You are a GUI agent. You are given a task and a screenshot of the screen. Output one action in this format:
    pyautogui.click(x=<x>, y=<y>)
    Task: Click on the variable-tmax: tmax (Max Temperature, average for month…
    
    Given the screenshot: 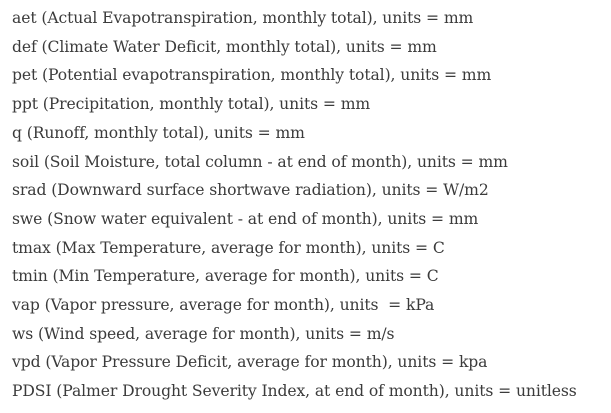 What is the action you would take?
    pyautogui.click(x=228, y=247)
    